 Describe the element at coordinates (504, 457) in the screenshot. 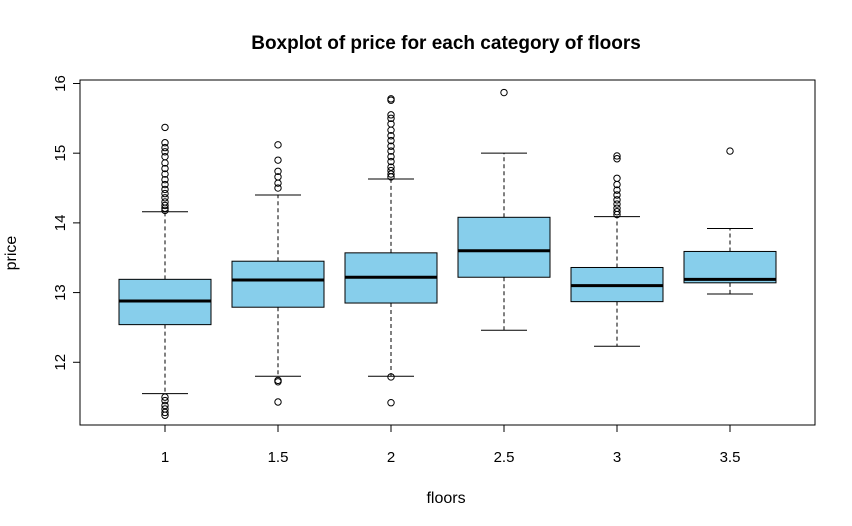

I see `x-tick-label: 2.5` at that location.